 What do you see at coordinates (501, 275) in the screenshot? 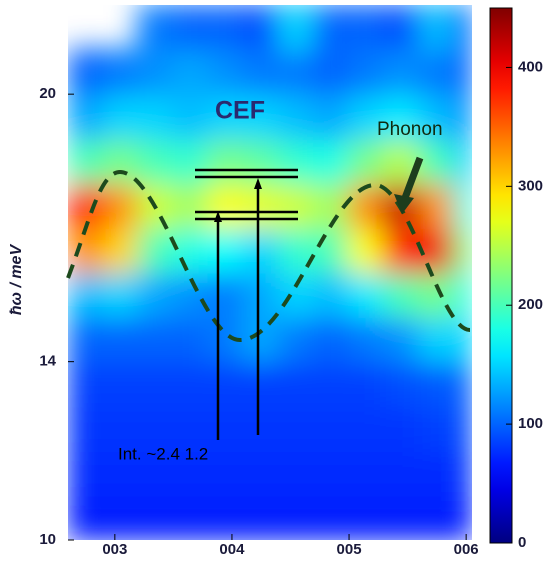
I see `colorbar` at bounding box center [501, 275].